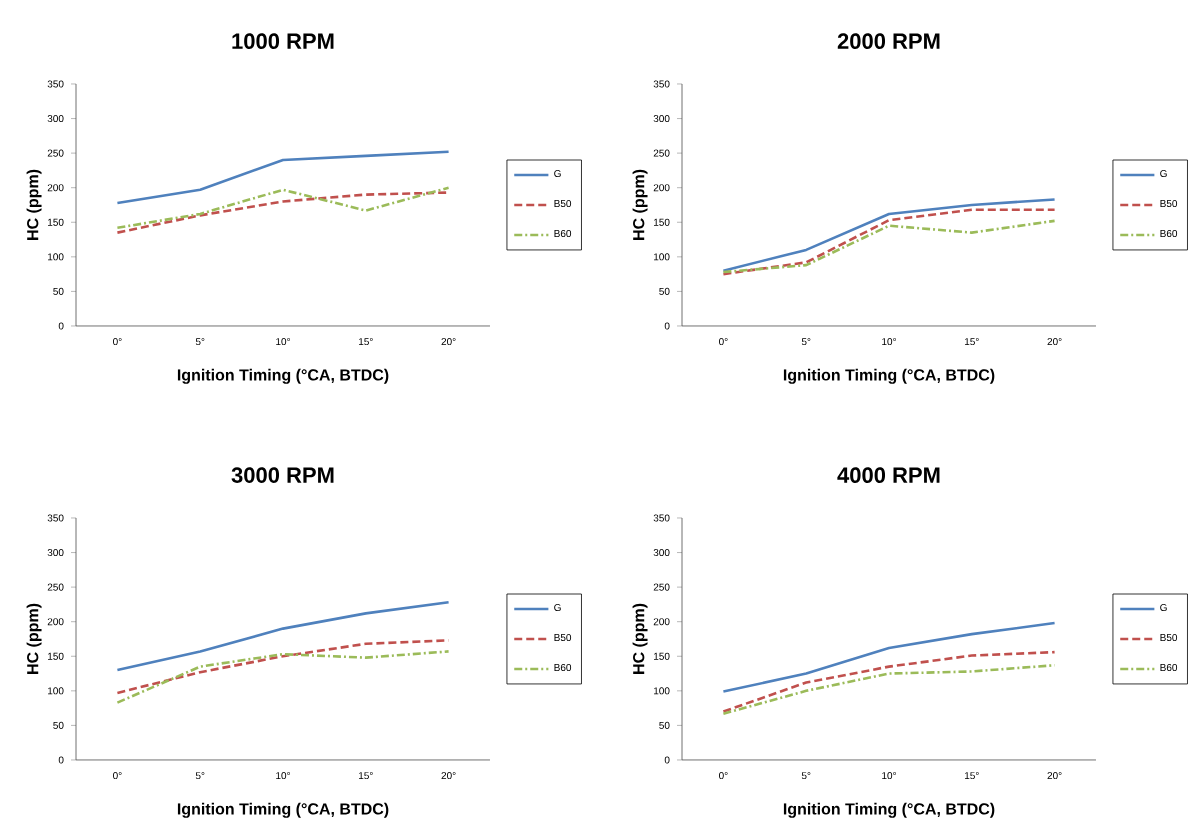  What do you see at coordinates (888, 41) in the screenshot?
I see `chart-title: 2000 RPM` at bounding box center [888, 41].